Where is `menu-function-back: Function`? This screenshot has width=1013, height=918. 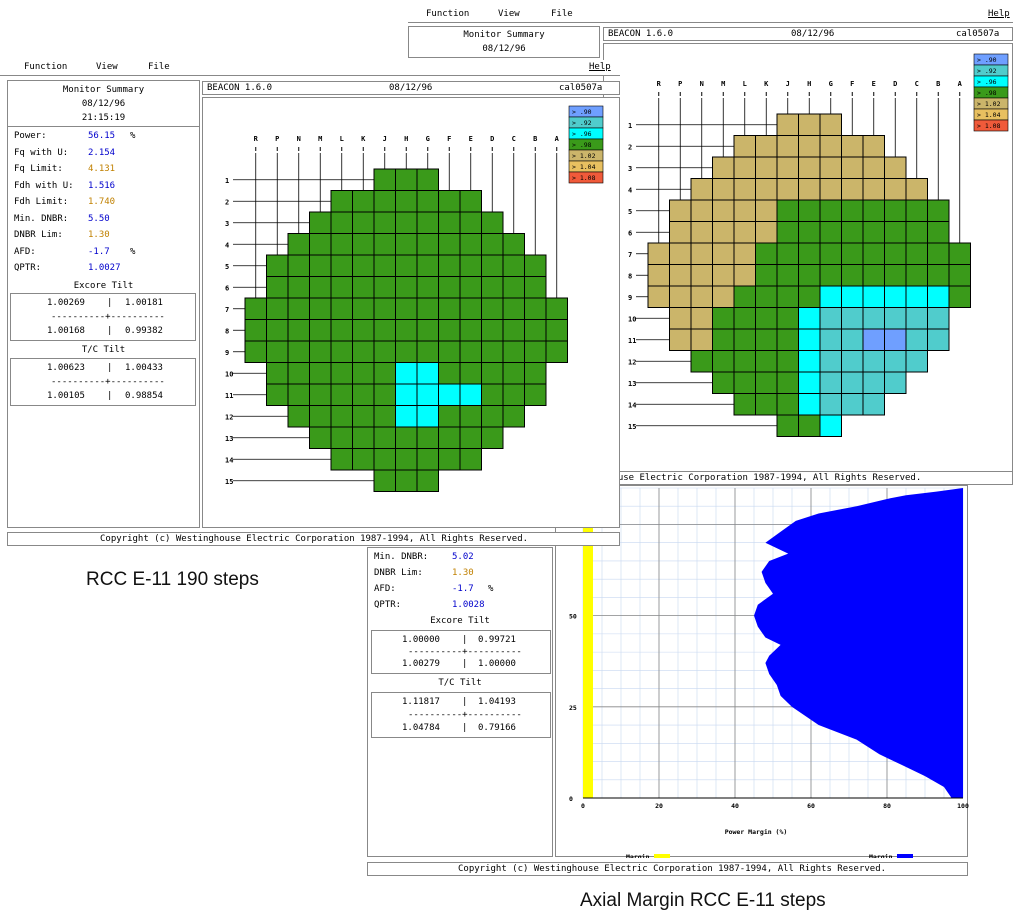
menu-function-back: Function is located at coordinates (448, 14).